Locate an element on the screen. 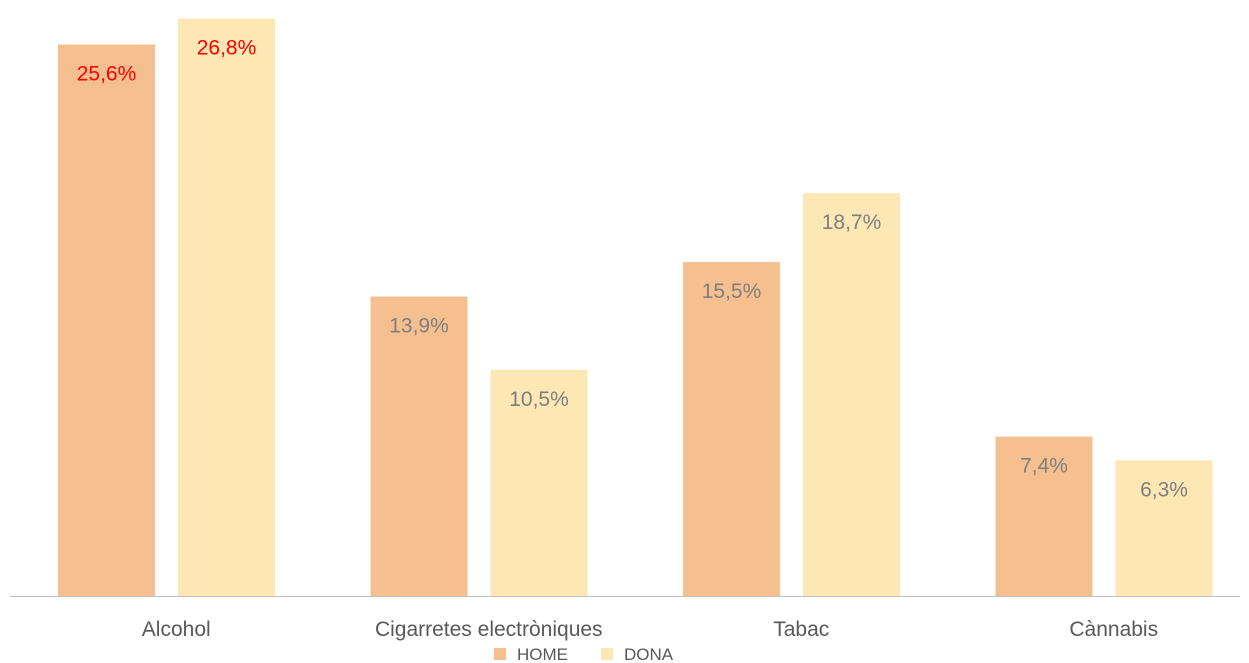 Image resolution: width=1249 pixels, height=663 pixels. data-label-home-1: 13,9% is located at coordinates (419, 326).